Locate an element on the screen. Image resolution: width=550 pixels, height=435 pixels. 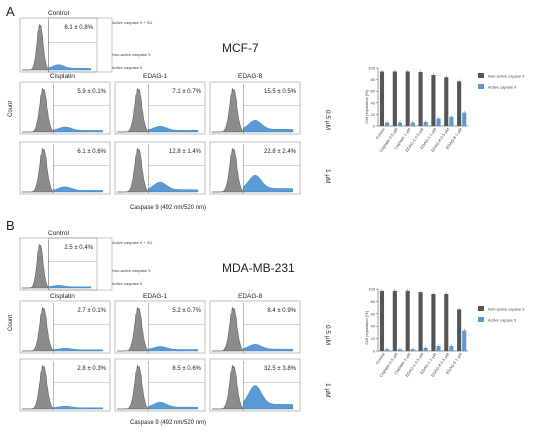
histogram-b-r1-c1-blue-tail is located at coordinates (173, 405).